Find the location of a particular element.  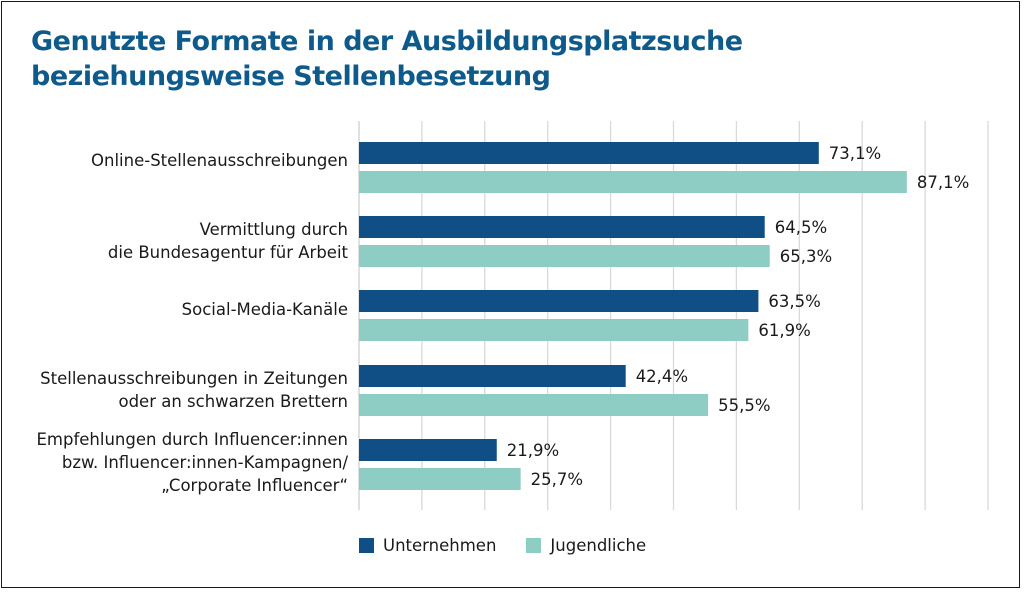

data-label-jugendliche-5: 25,7% is located at coordinates (557, 479).